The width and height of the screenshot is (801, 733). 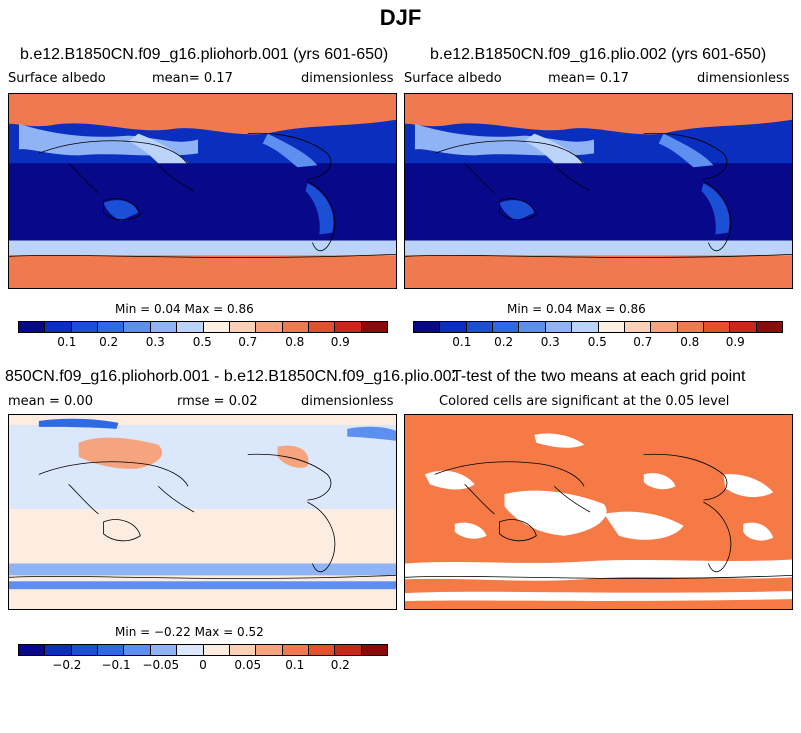 What do you see at coordinates (217, 401) in the screenshot?
I see `panel3-rmse-label: rmse = 0.02` at bounding box center [217, 401].